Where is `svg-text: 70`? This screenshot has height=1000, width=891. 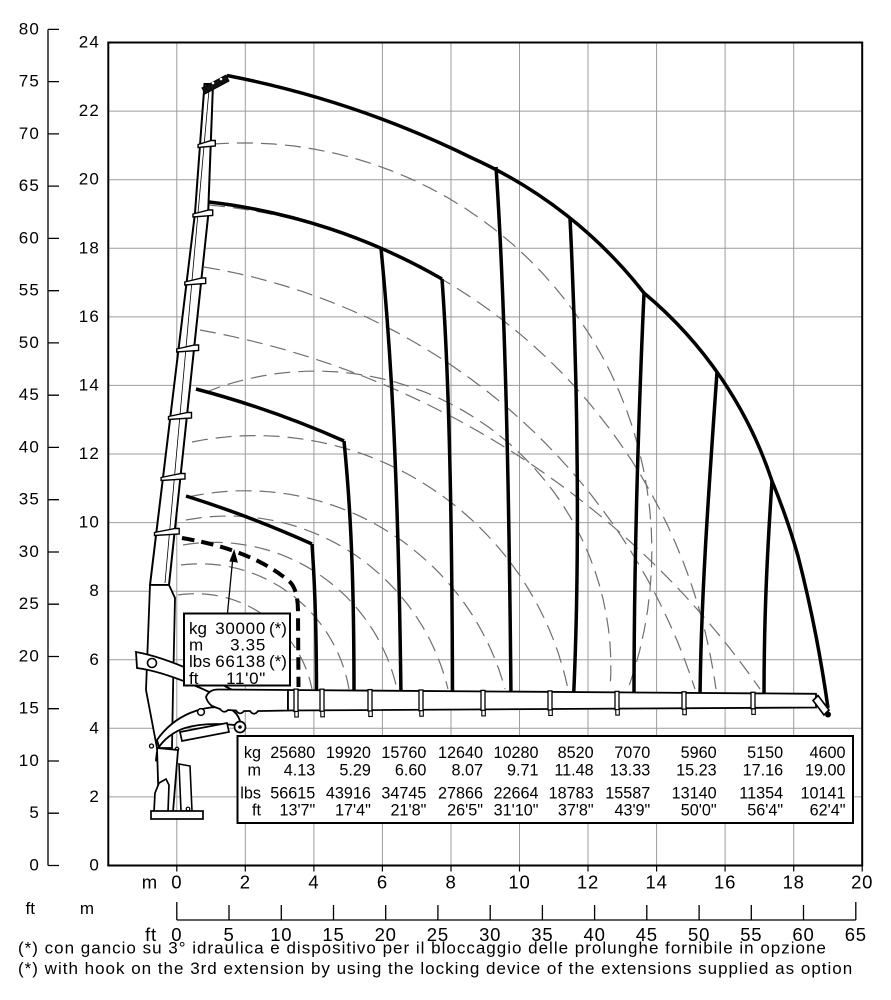 svg-text: 70 is located at coordinates (29, 133).